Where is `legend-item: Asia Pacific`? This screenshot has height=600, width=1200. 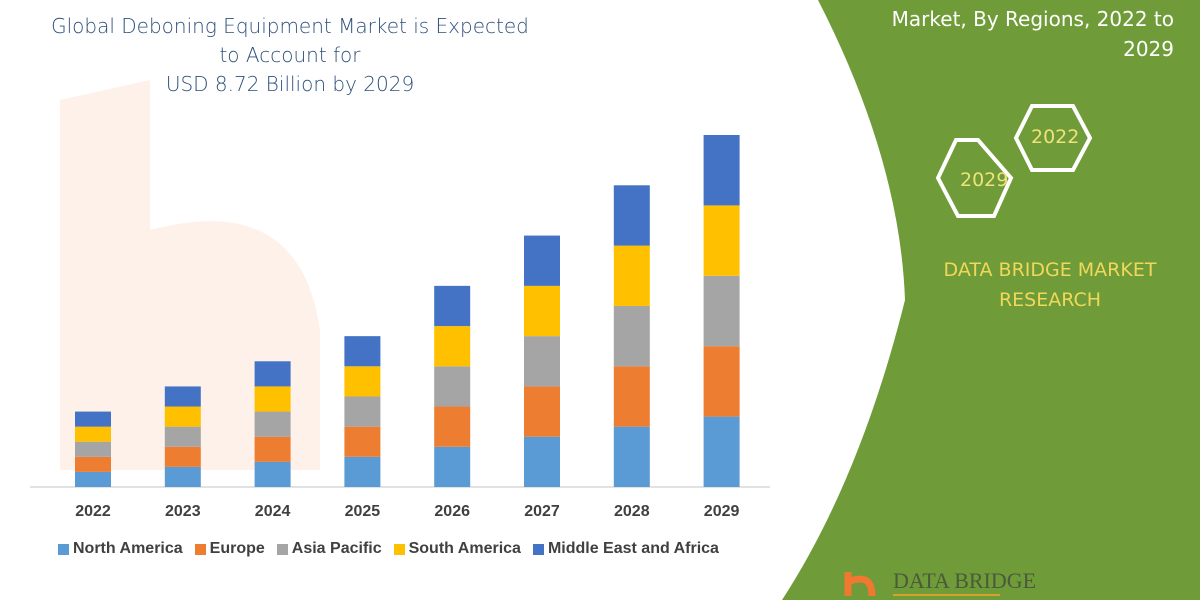 legend-item: Asia Pacific is located at coordinates (329, 549).